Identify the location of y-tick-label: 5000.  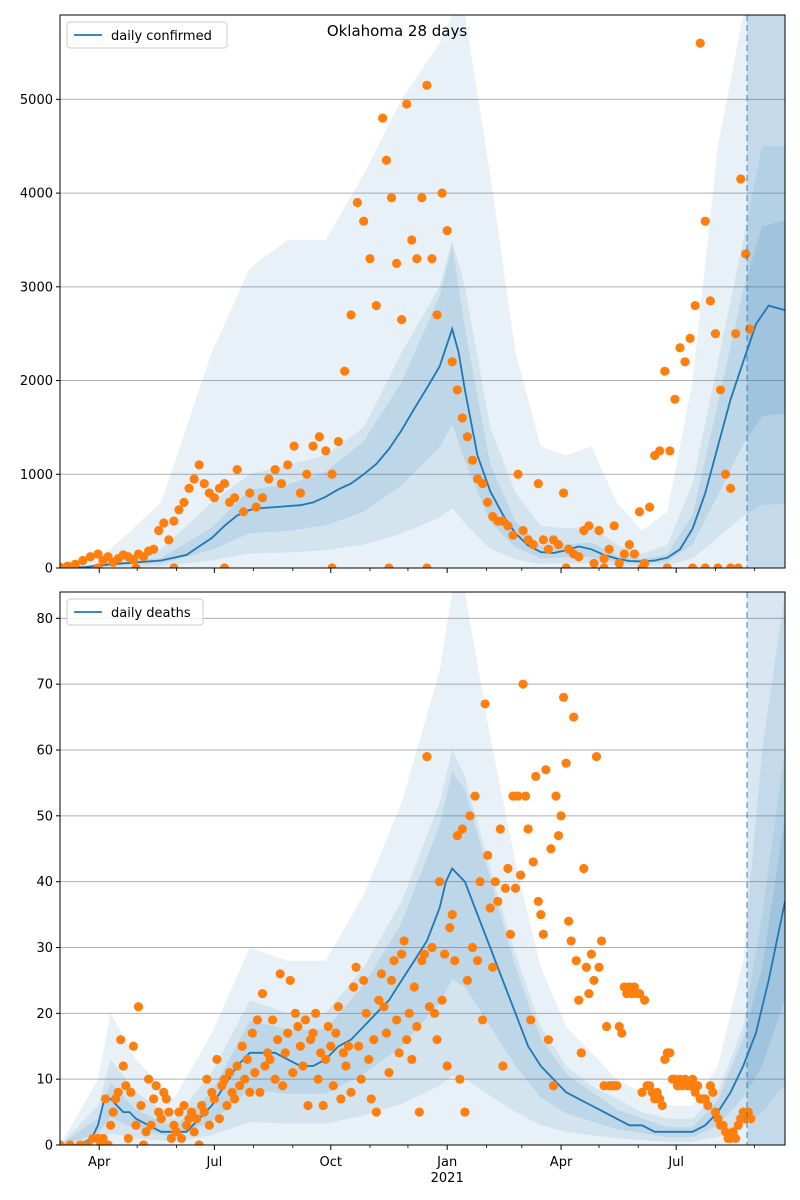
(36, 100).